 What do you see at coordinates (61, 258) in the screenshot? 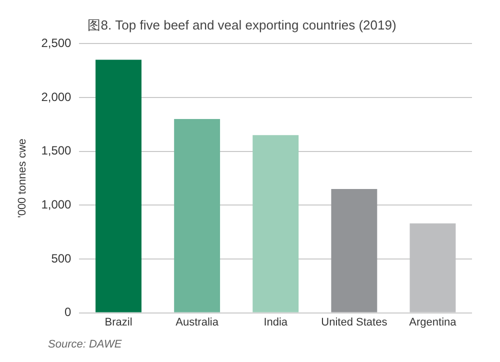
I see `y-tick-label: 500` at bounding box center [61, 258].